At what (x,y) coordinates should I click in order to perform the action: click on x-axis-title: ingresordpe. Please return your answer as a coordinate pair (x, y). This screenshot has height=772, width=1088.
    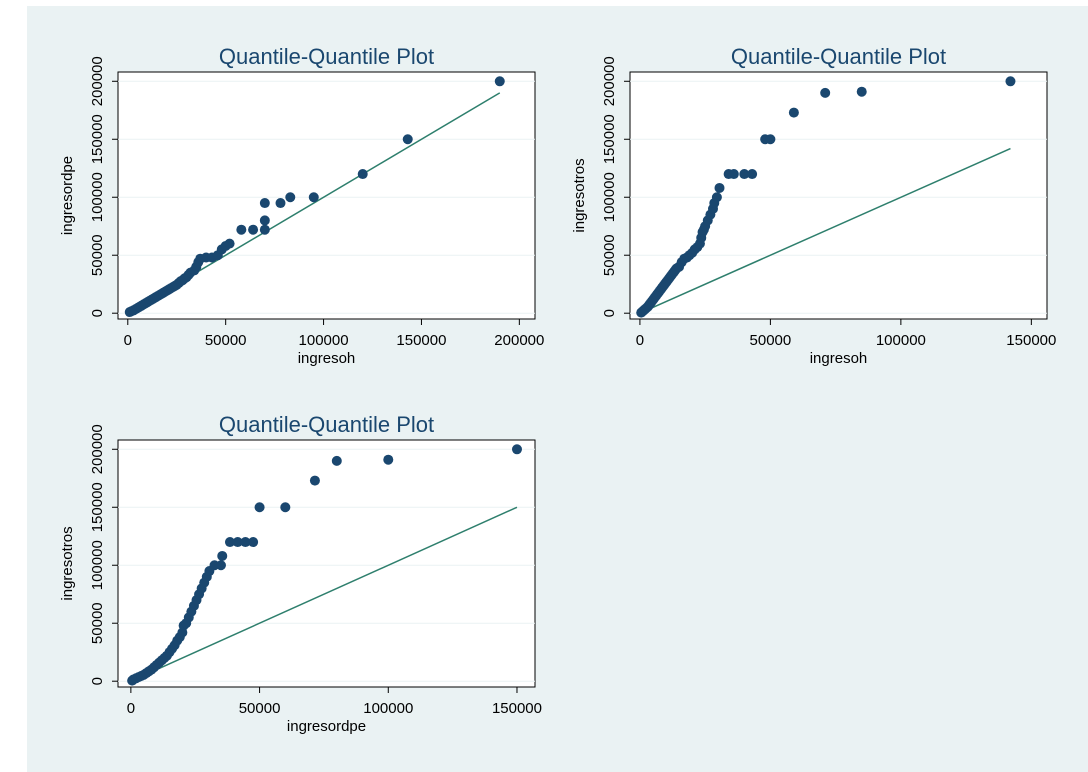
    Looking at the image, I should click on (326, 726).